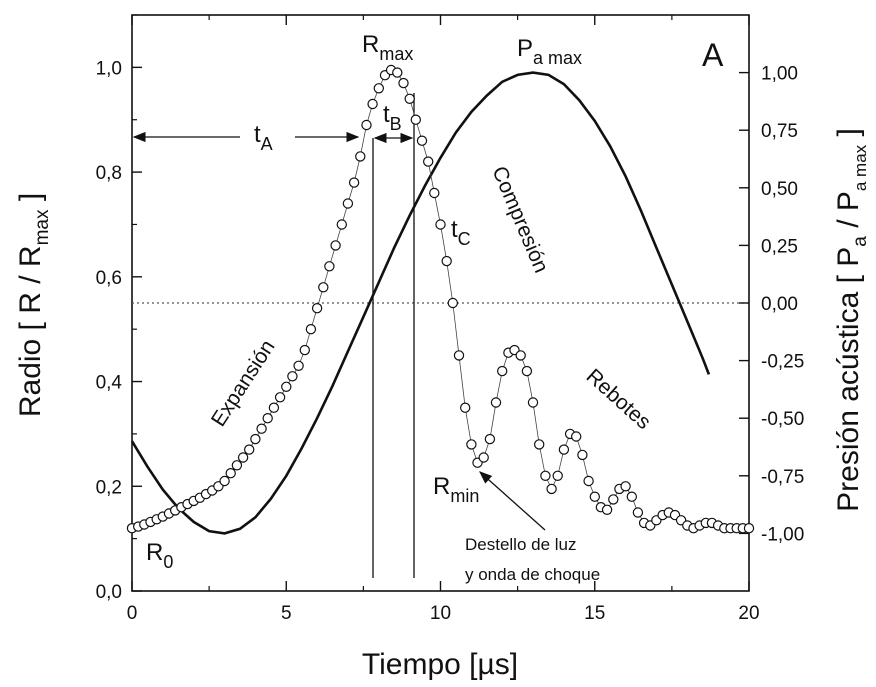  I want to click on tb-label-sub: B, so click(396, 124).